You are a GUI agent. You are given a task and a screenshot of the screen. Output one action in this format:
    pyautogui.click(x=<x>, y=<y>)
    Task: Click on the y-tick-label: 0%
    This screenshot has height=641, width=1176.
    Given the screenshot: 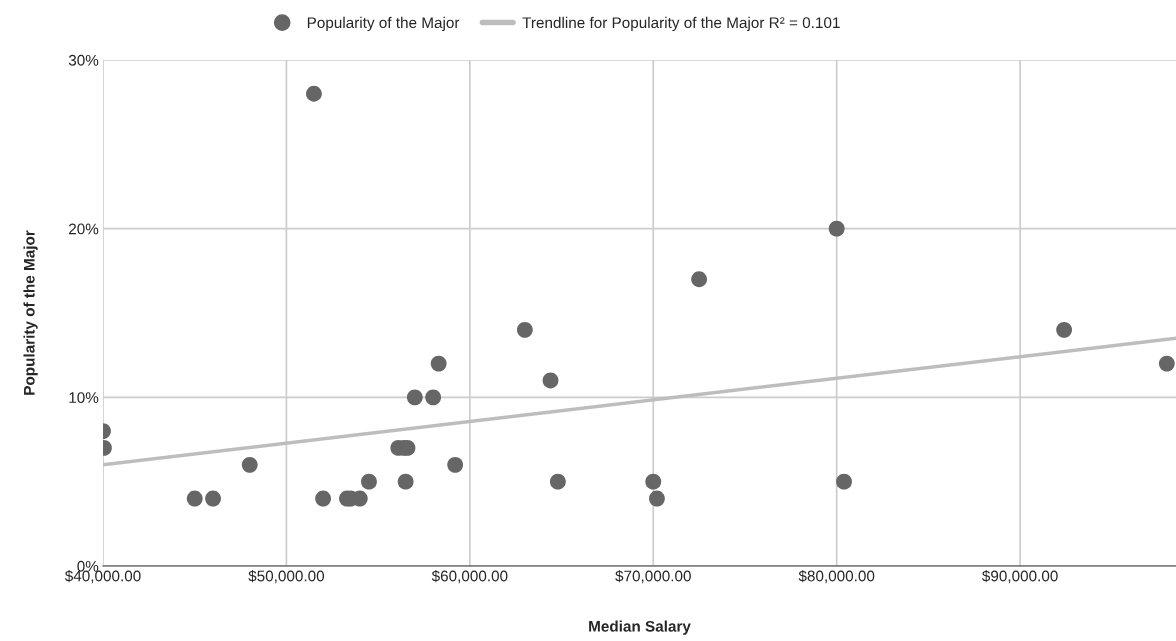 What is the action you would take?
    pyautogui.click(x=88, y=566)
    